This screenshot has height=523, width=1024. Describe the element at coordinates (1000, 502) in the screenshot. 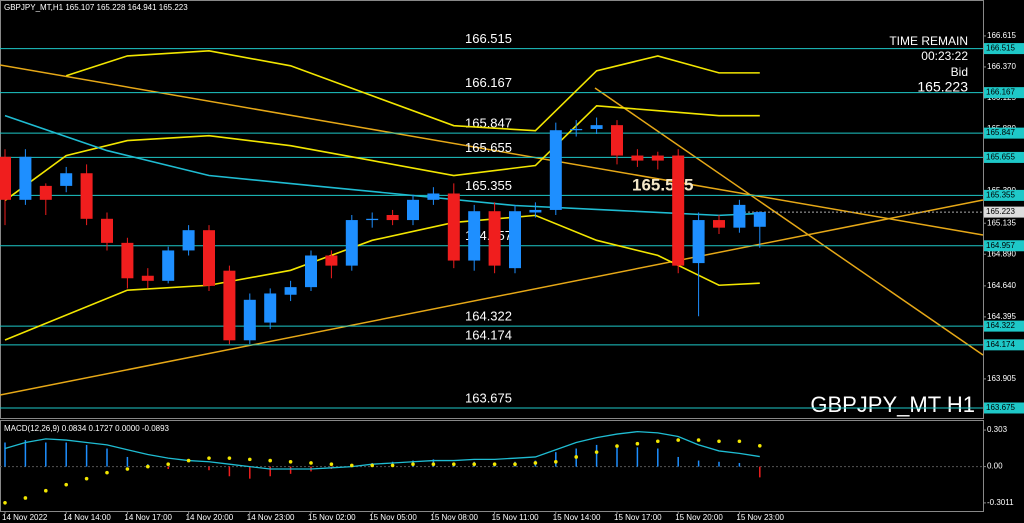

I see `macd-tick-label: -0.3011` at that location.